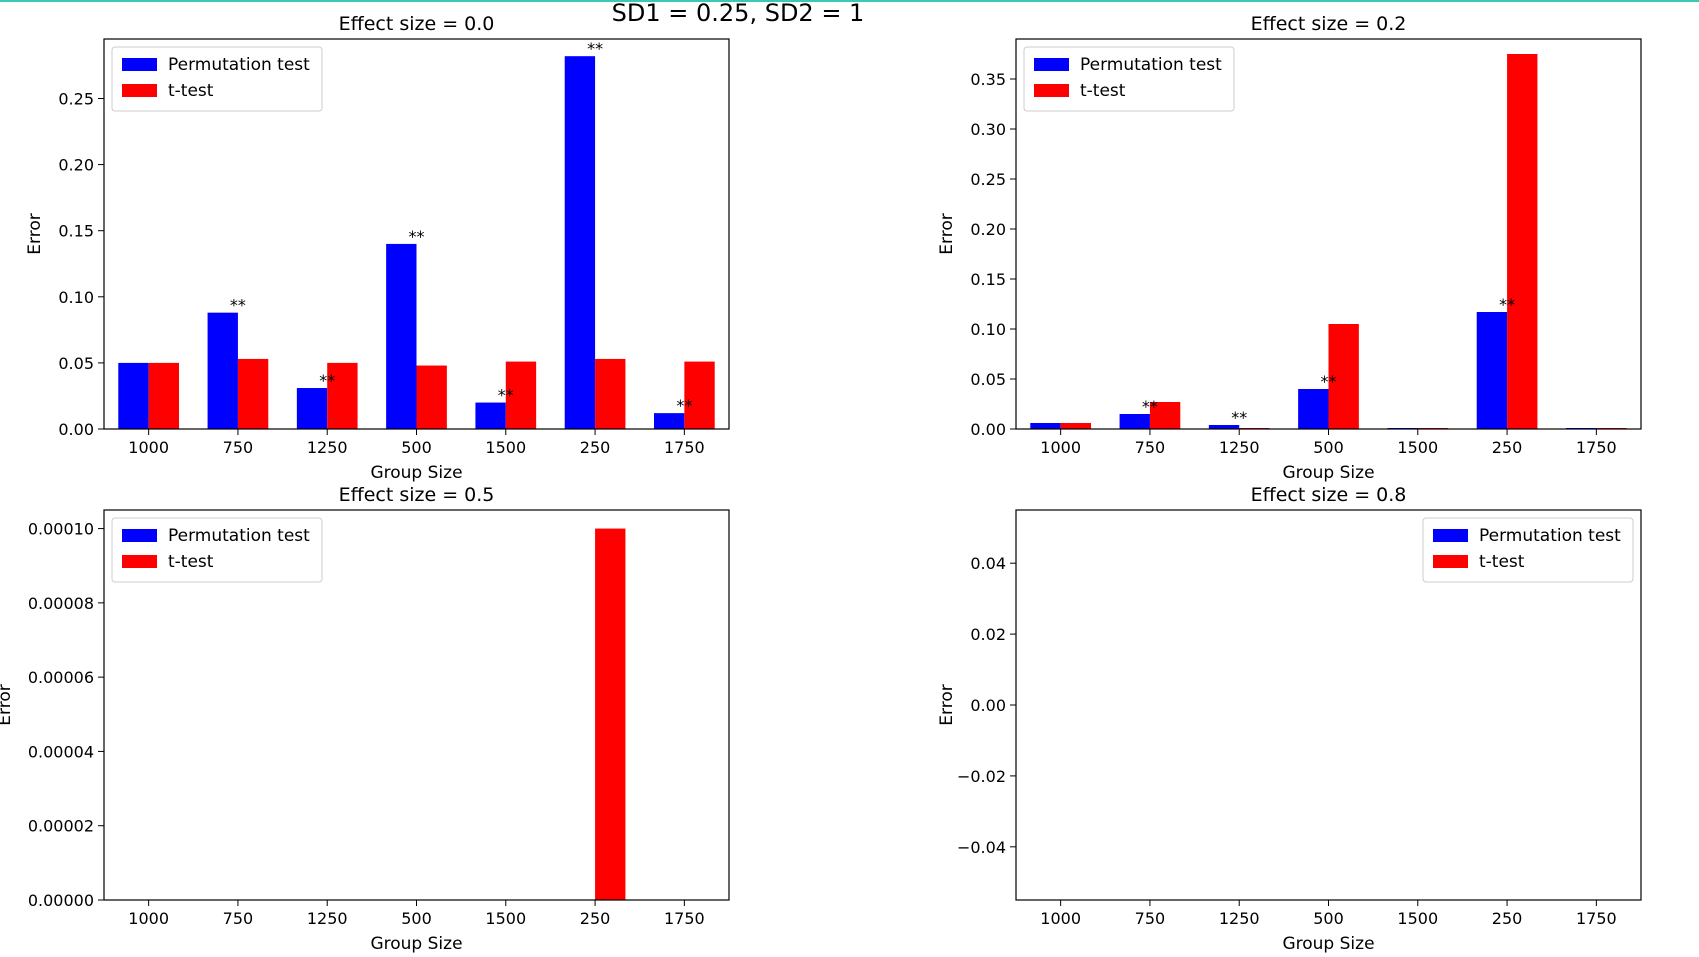 Image resolution: width=1699 pixels, height=957 pixels. Describe the element at coordinates (1060, 447) in the screenshot. I see `x-tick-label: 1000` at that location.